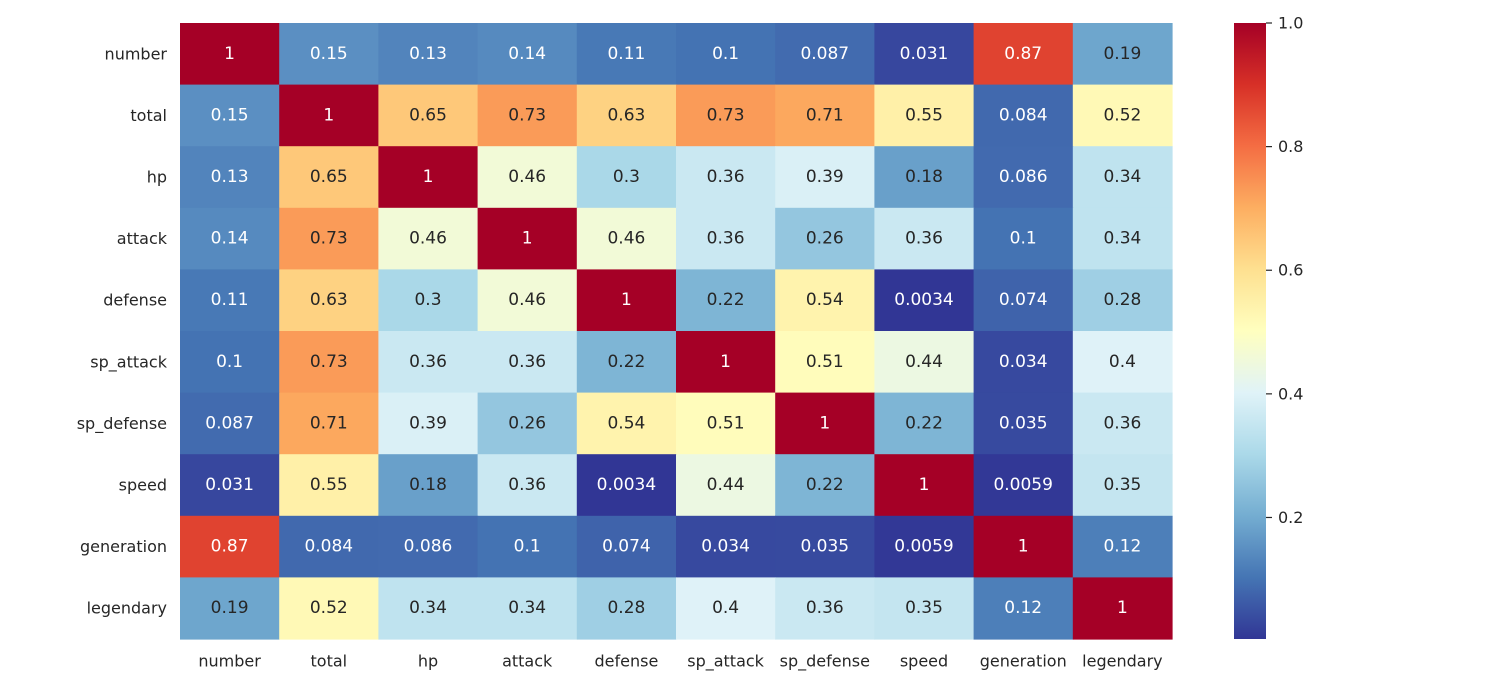  What do you see at coordinates (230, 300) in the screenshot?
I see `cell-value-label: 0.11` at bounding box center [230, 300].